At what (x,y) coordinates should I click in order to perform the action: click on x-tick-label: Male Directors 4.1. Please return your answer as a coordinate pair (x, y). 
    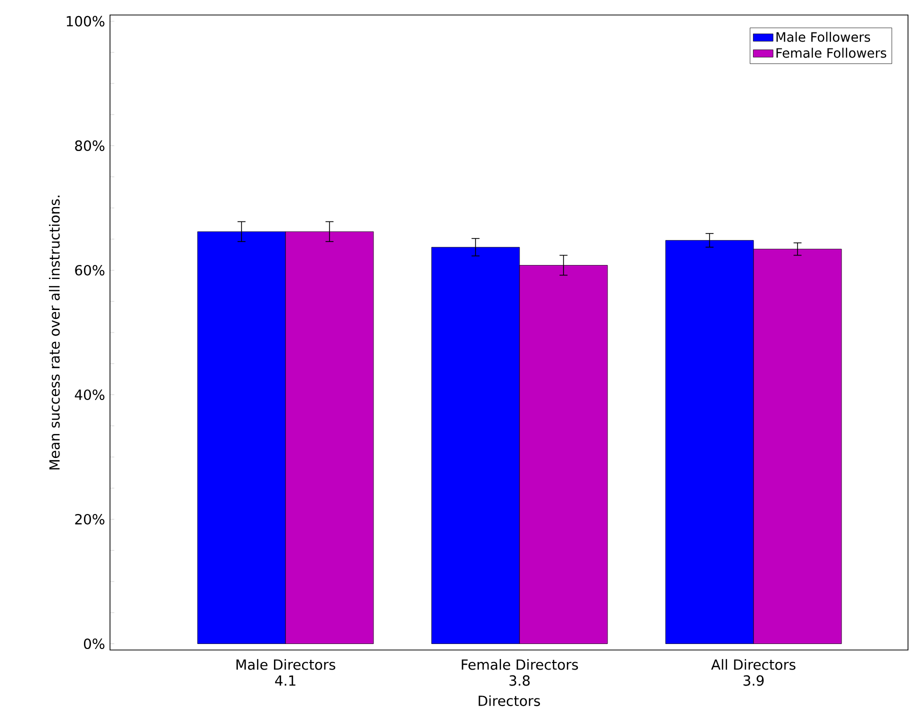
    Looking at the image, I should click on (286, 672).